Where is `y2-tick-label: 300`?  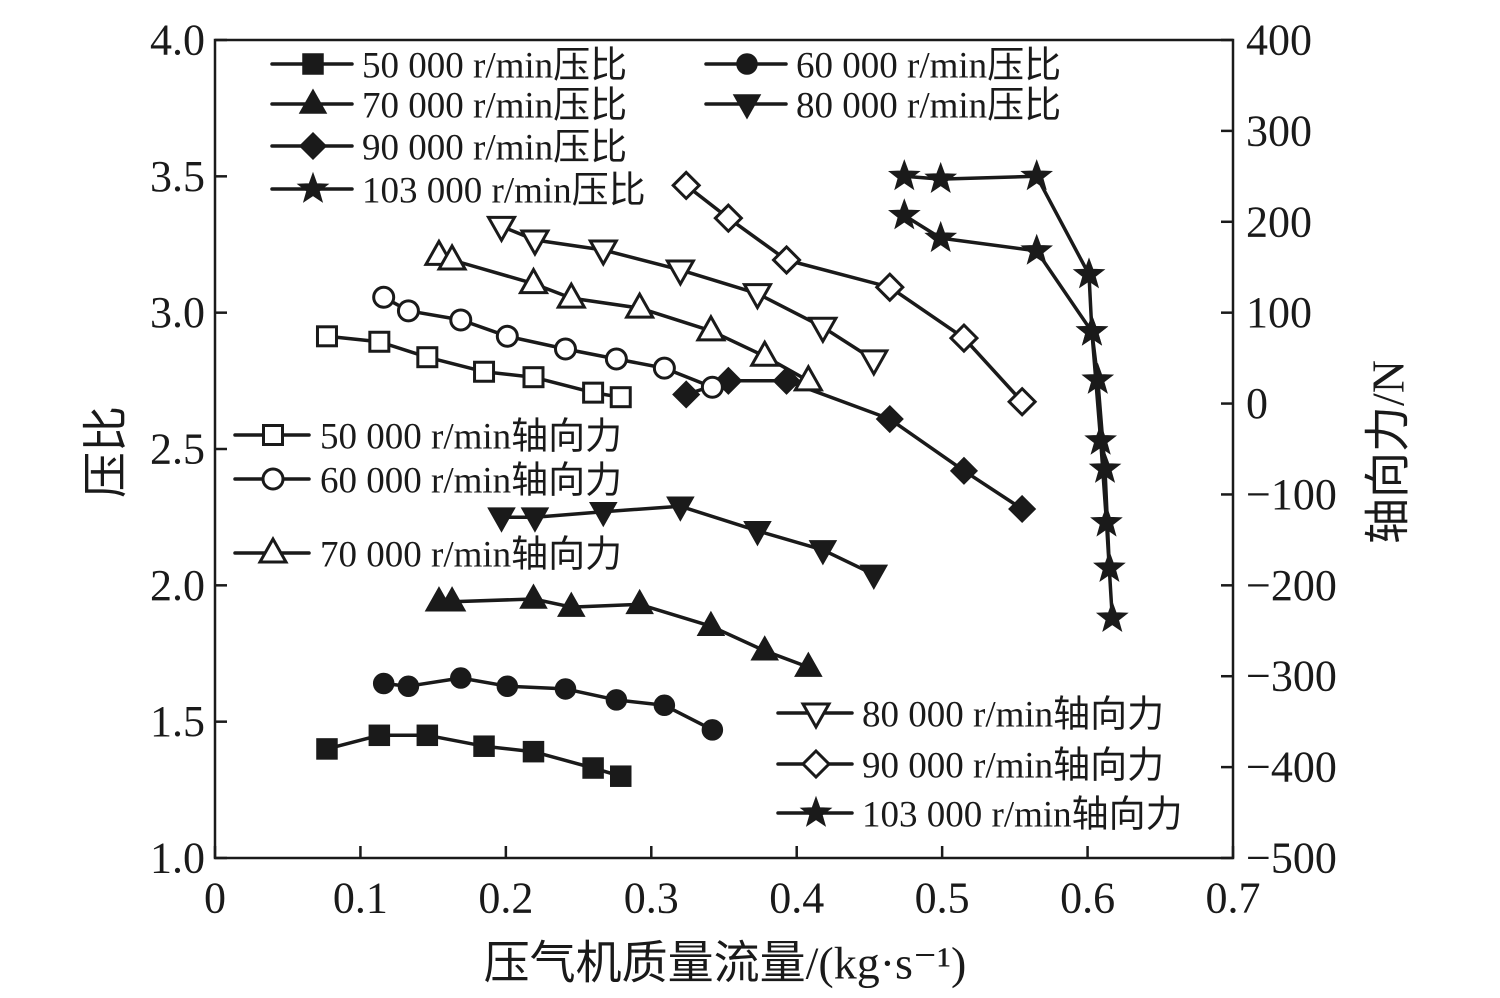 y2-tick-label: 300 is located at coordinates (1279, 130).